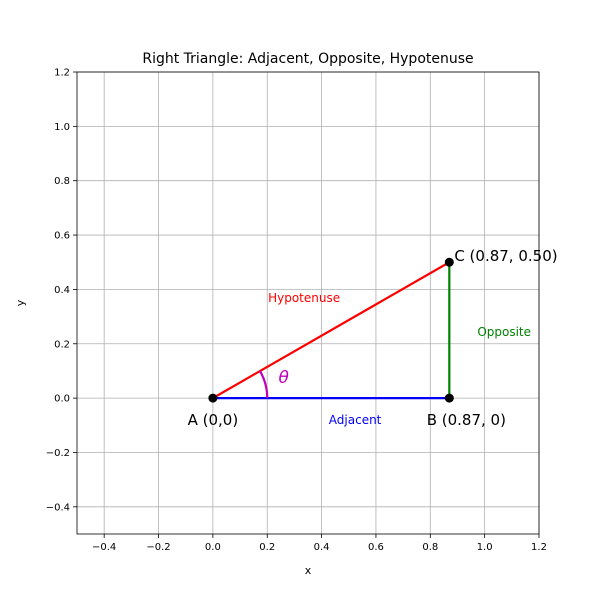 This screenshot has height=600, width=600. What do you see at coordinates (355, 420) in the screenshot?
I see `segment-label-adjacent: Adjacent` at bounding box center [355, 420].